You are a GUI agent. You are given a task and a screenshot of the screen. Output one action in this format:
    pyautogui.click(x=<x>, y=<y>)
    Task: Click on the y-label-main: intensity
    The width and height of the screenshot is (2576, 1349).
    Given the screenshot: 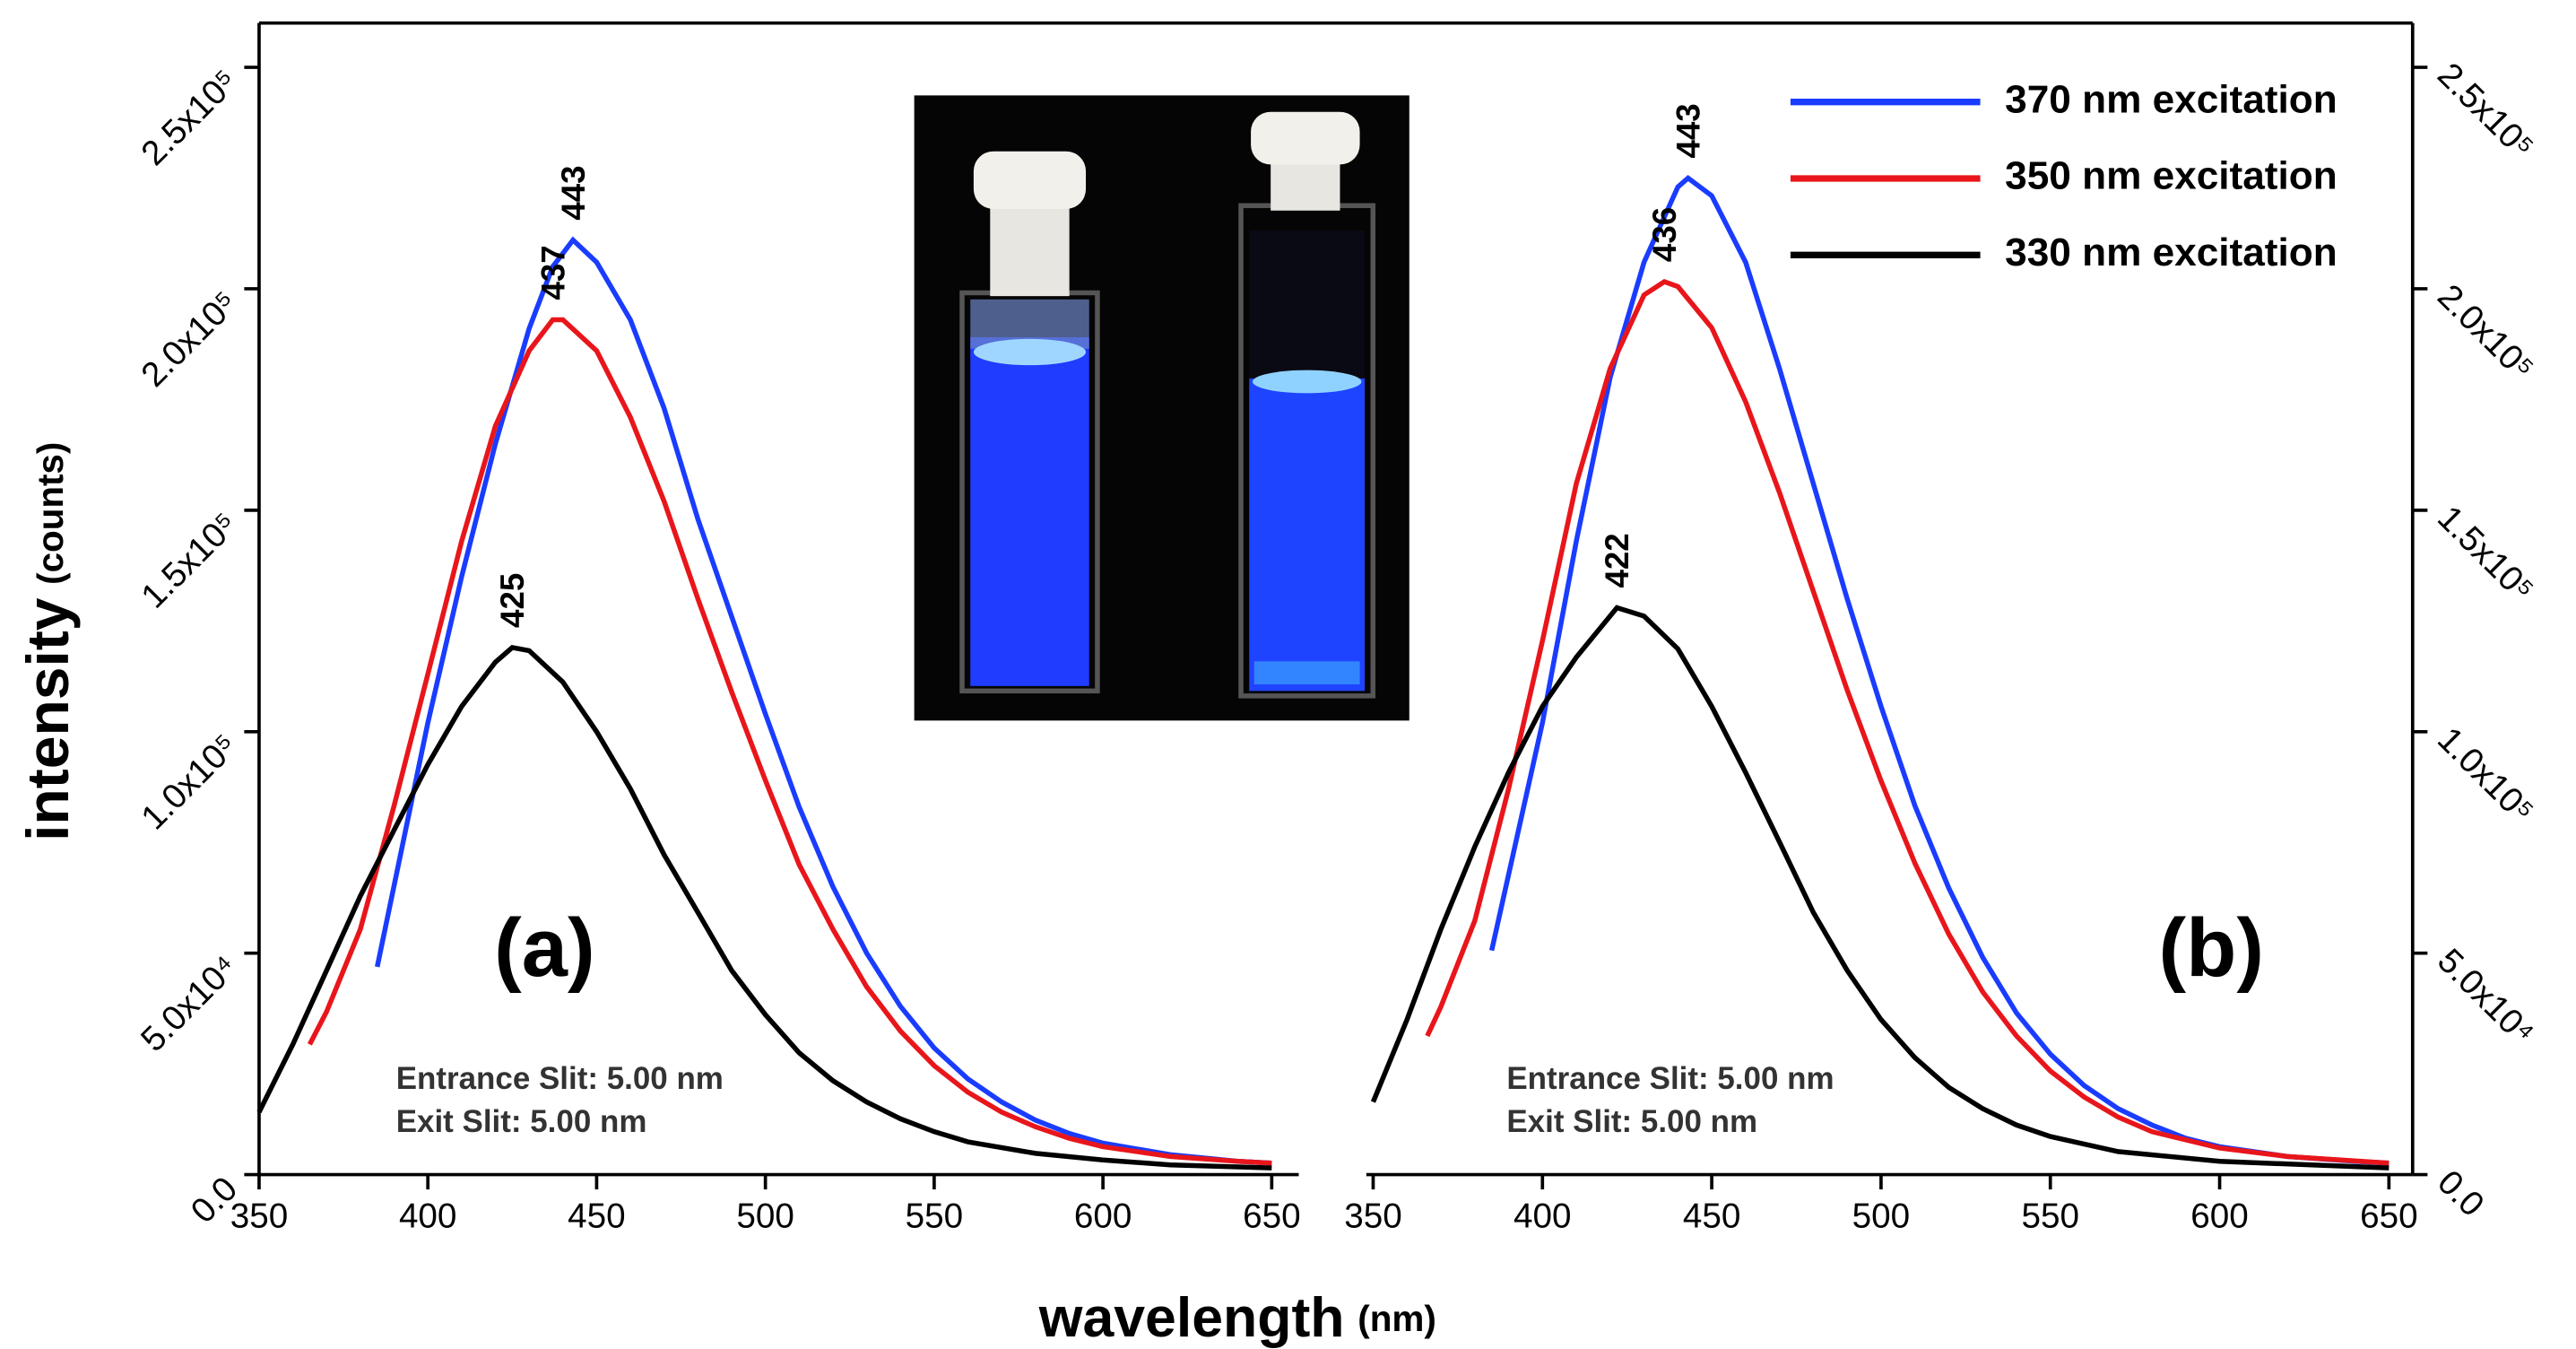 What is the action you would take?
    pyautogui.click(x=48, y=719)
    